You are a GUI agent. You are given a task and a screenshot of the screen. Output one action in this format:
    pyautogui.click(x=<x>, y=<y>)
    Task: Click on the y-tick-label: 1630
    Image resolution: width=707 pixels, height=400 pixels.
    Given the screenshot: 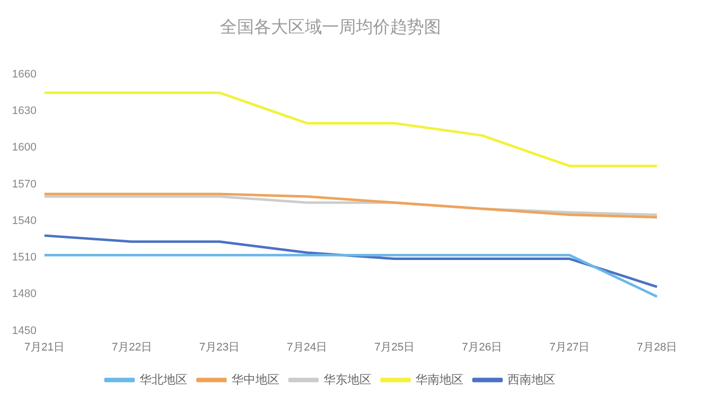 What is the action you would take?
    pyautogui.click(x=24, y=111)
    